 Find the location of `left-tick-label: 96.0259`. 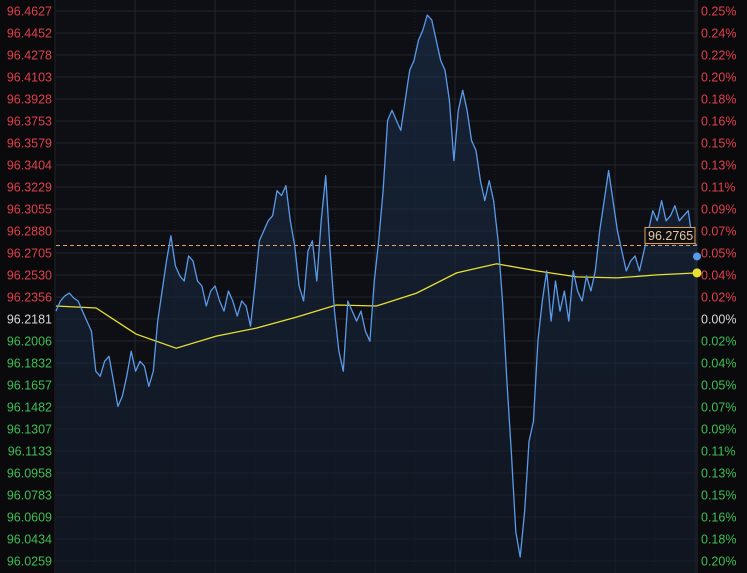

left-tick-label: 96.0259 is located at coordinates (29, 562).